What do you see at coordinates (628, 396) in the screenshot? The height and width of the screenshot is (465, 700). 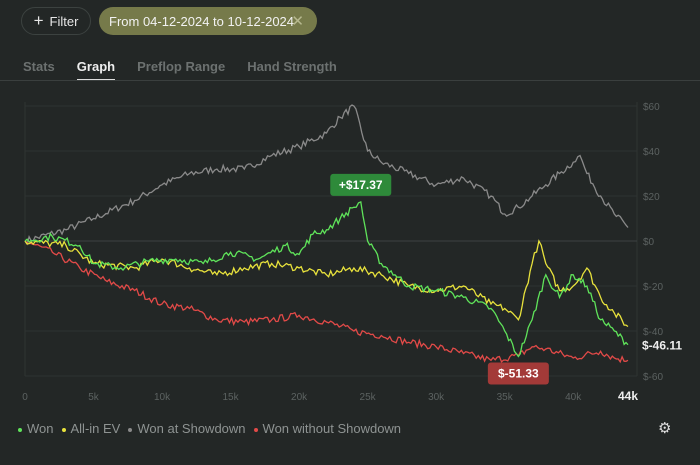 I see `x-tick-label: 44k` at bounding box center [628, 396].